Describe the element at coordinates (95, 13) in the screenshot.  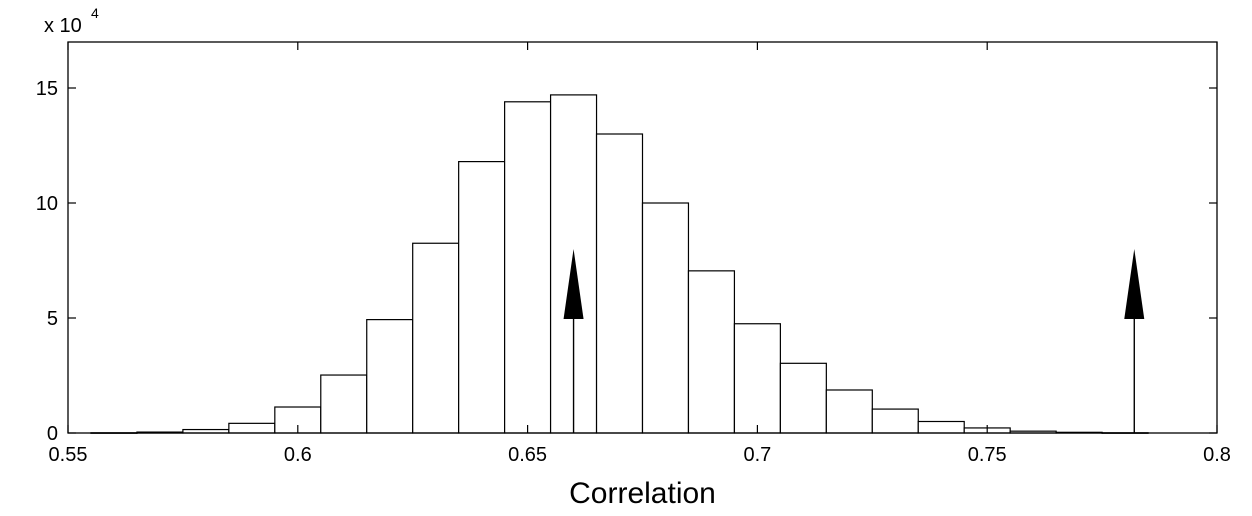
I see `y-multiplier-exponent: 4` at that location.